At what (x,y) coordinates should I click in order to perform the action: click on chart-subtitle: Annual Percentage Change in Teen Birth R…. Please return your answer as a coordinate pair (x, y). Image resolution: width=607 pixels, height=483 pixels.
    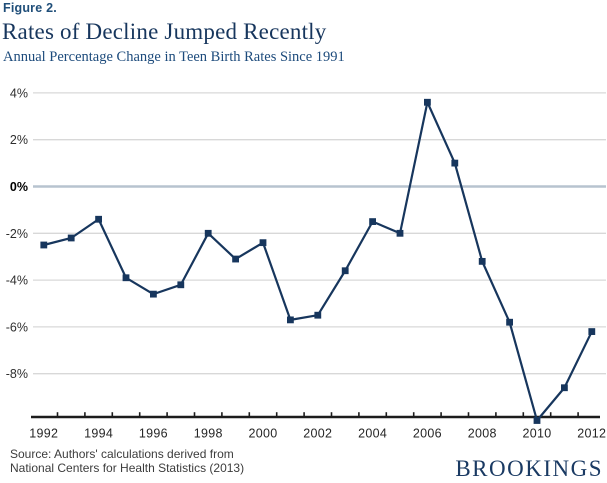
    Looking at the image, I should click on (174, 57).